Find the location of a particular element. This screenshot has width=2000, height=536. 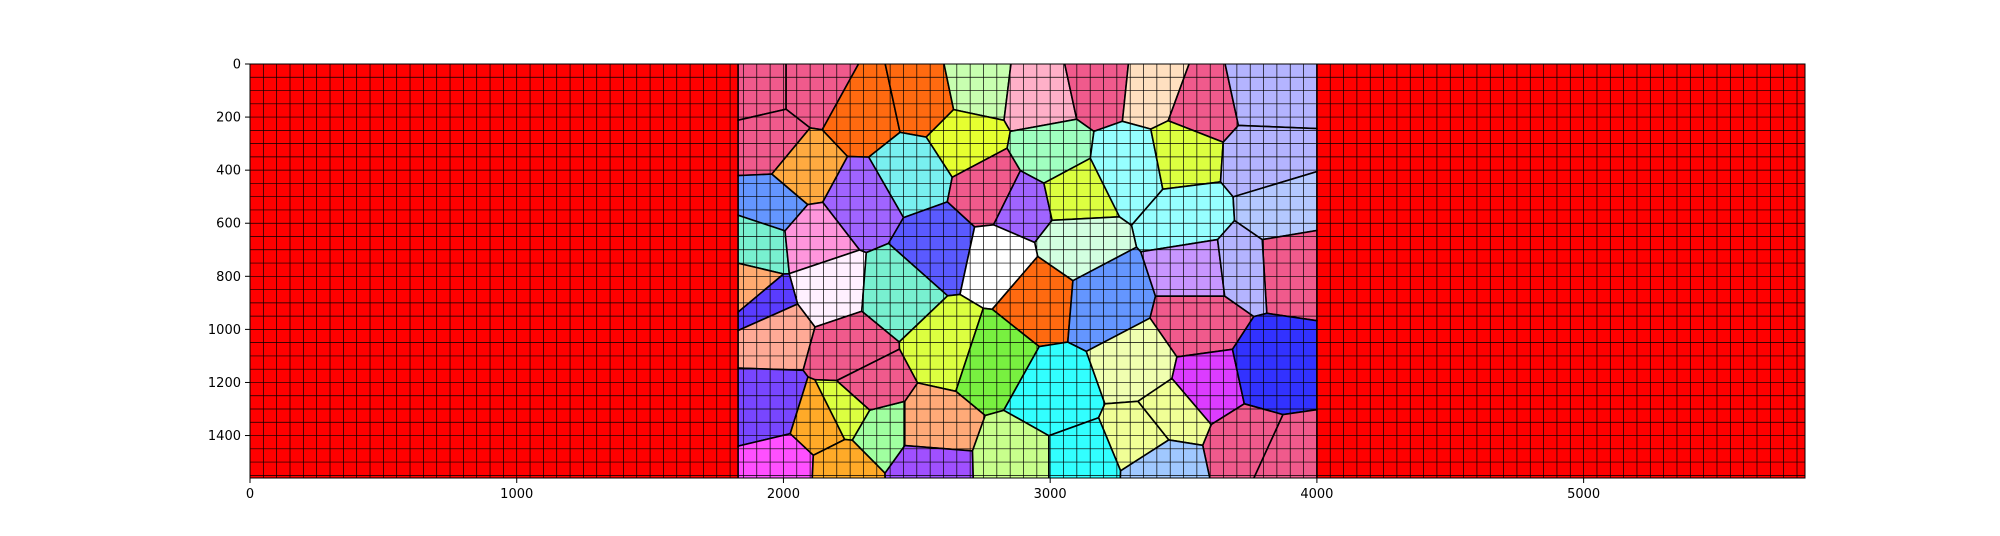

y-tick-label: 1000 is located at coordinates (224, 330).